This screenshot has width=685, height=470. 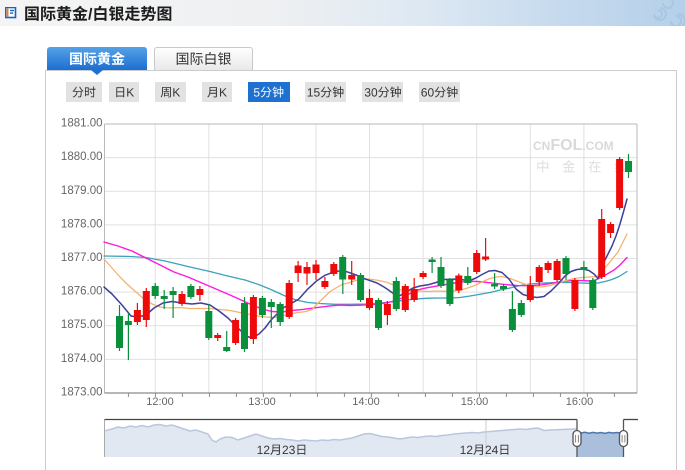 I want to click on svg-text: 1875.00, so click(x=82, y=325).